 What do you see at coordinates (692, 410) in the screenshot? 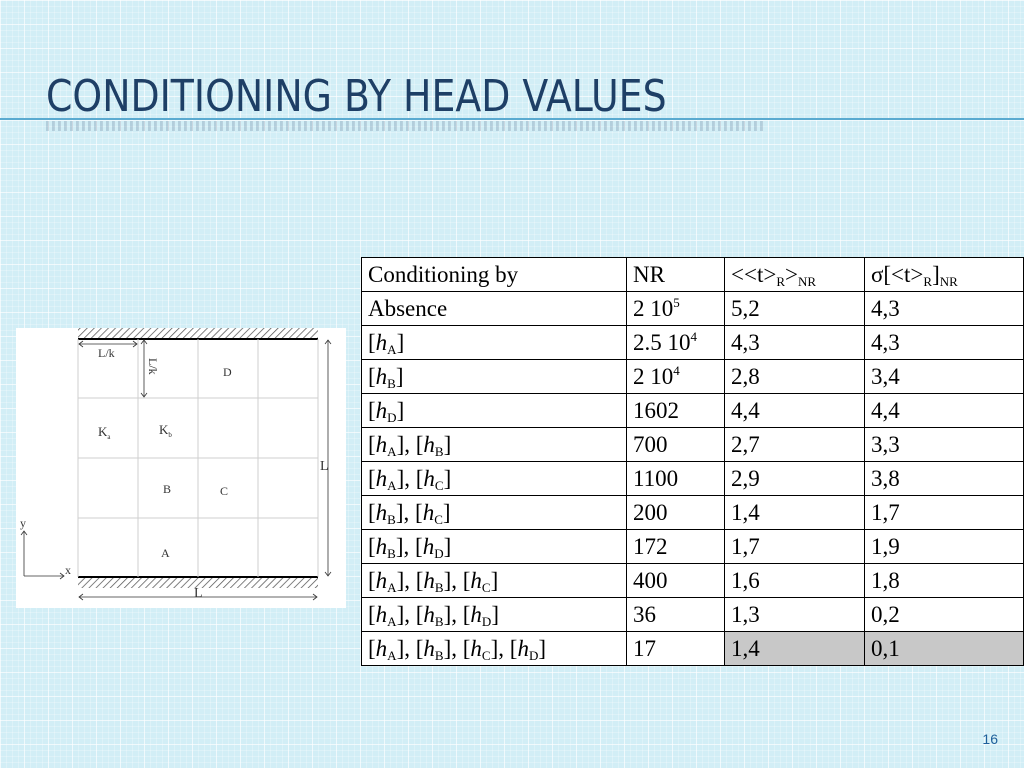
I see `table-row: [hD] 1602 4,4 4,4` at bounding box center [692, 410].